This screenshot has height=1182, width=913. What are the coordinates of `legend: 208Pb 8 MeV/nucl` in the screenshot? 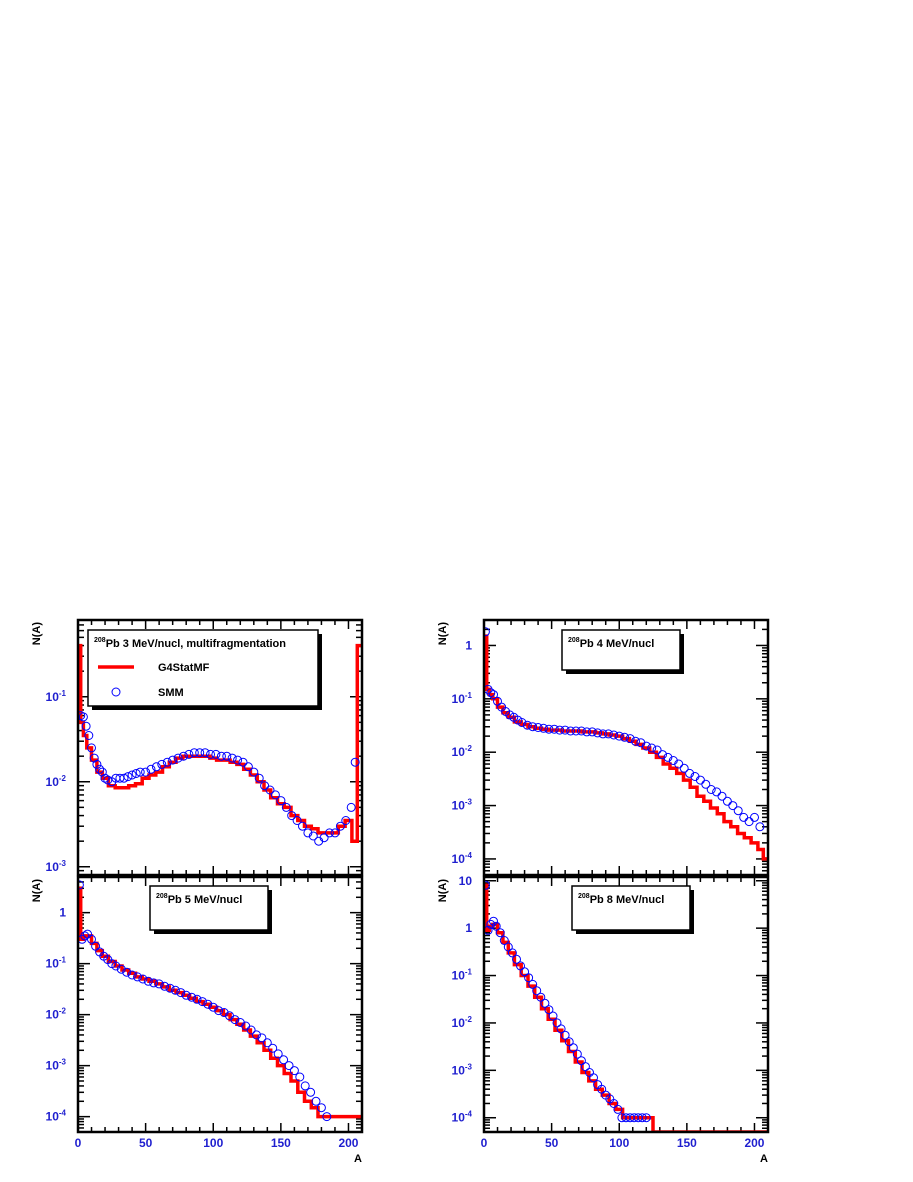 It's located at (632, 909).